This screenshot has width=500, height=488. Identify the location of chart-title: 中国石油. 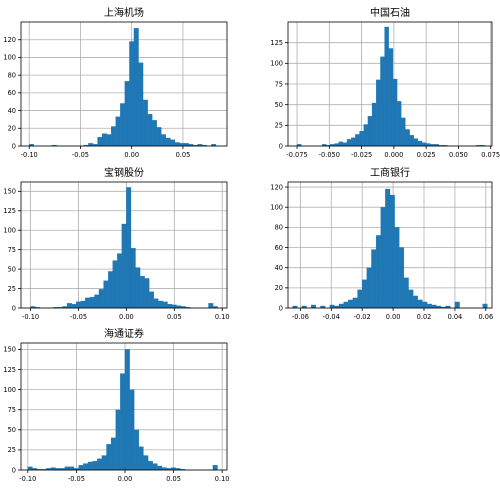
(390, 12).